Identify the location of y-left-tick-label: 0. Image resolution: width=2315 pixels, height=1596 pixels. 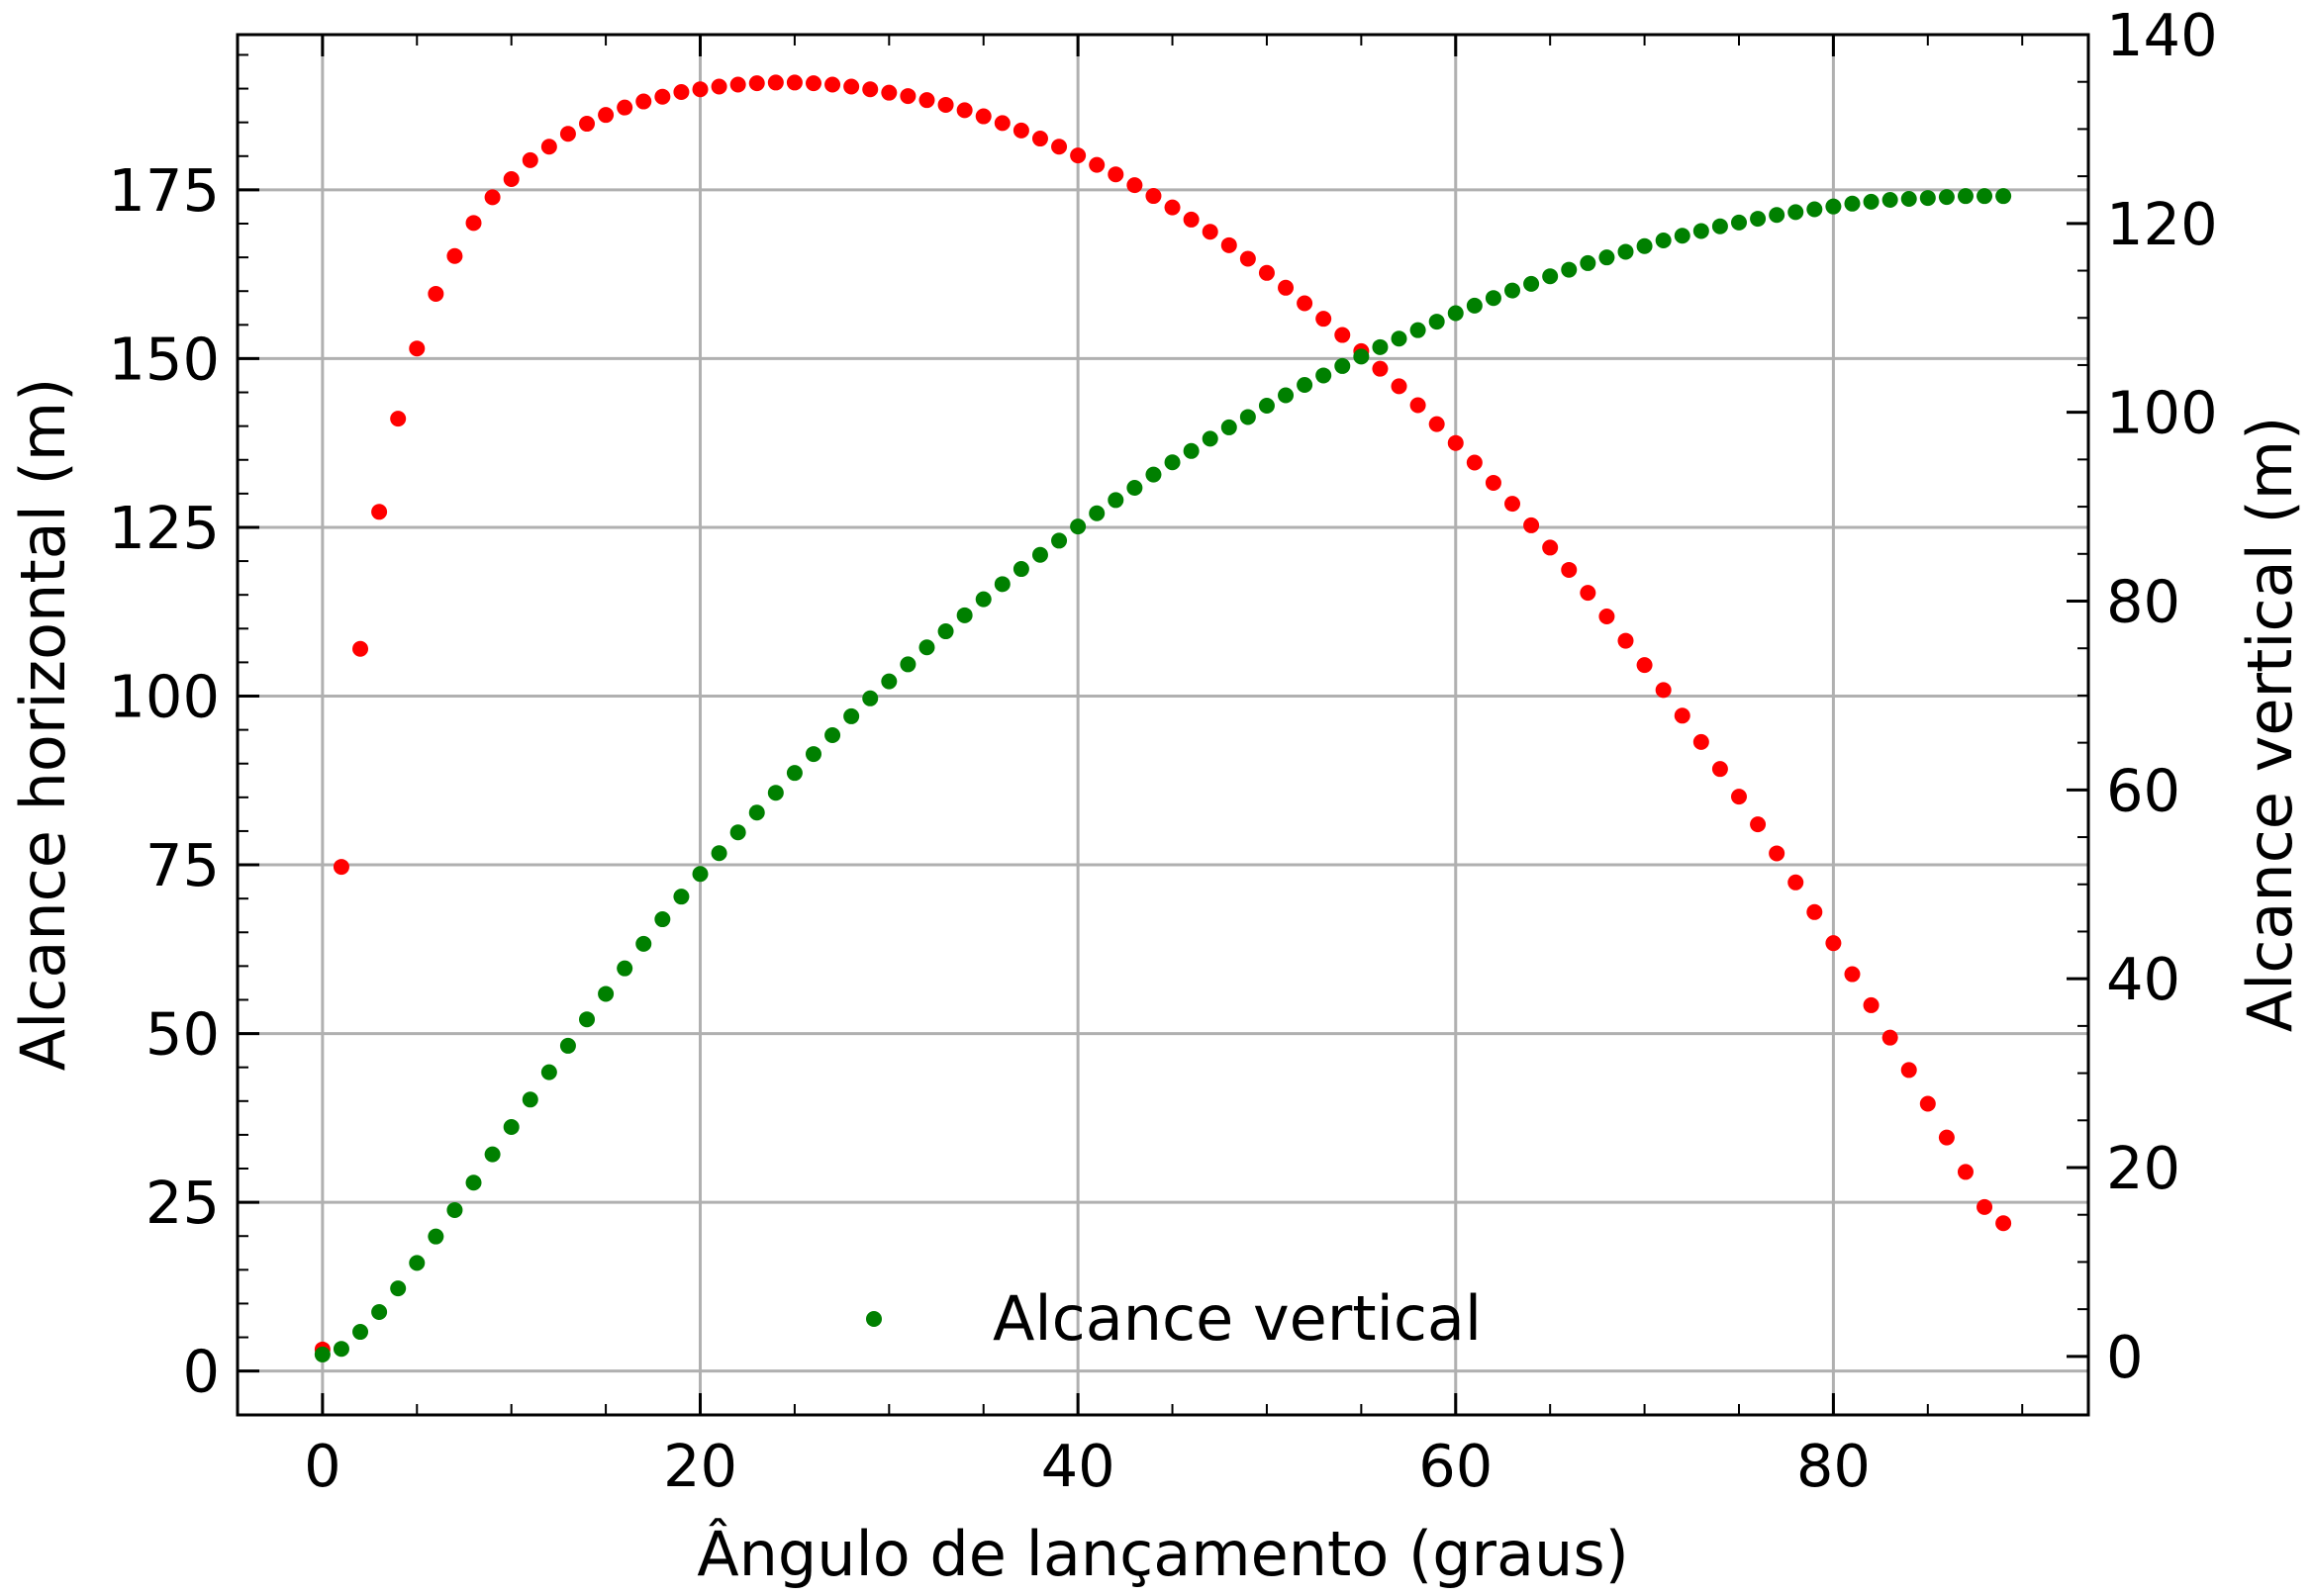
(201, 1372).